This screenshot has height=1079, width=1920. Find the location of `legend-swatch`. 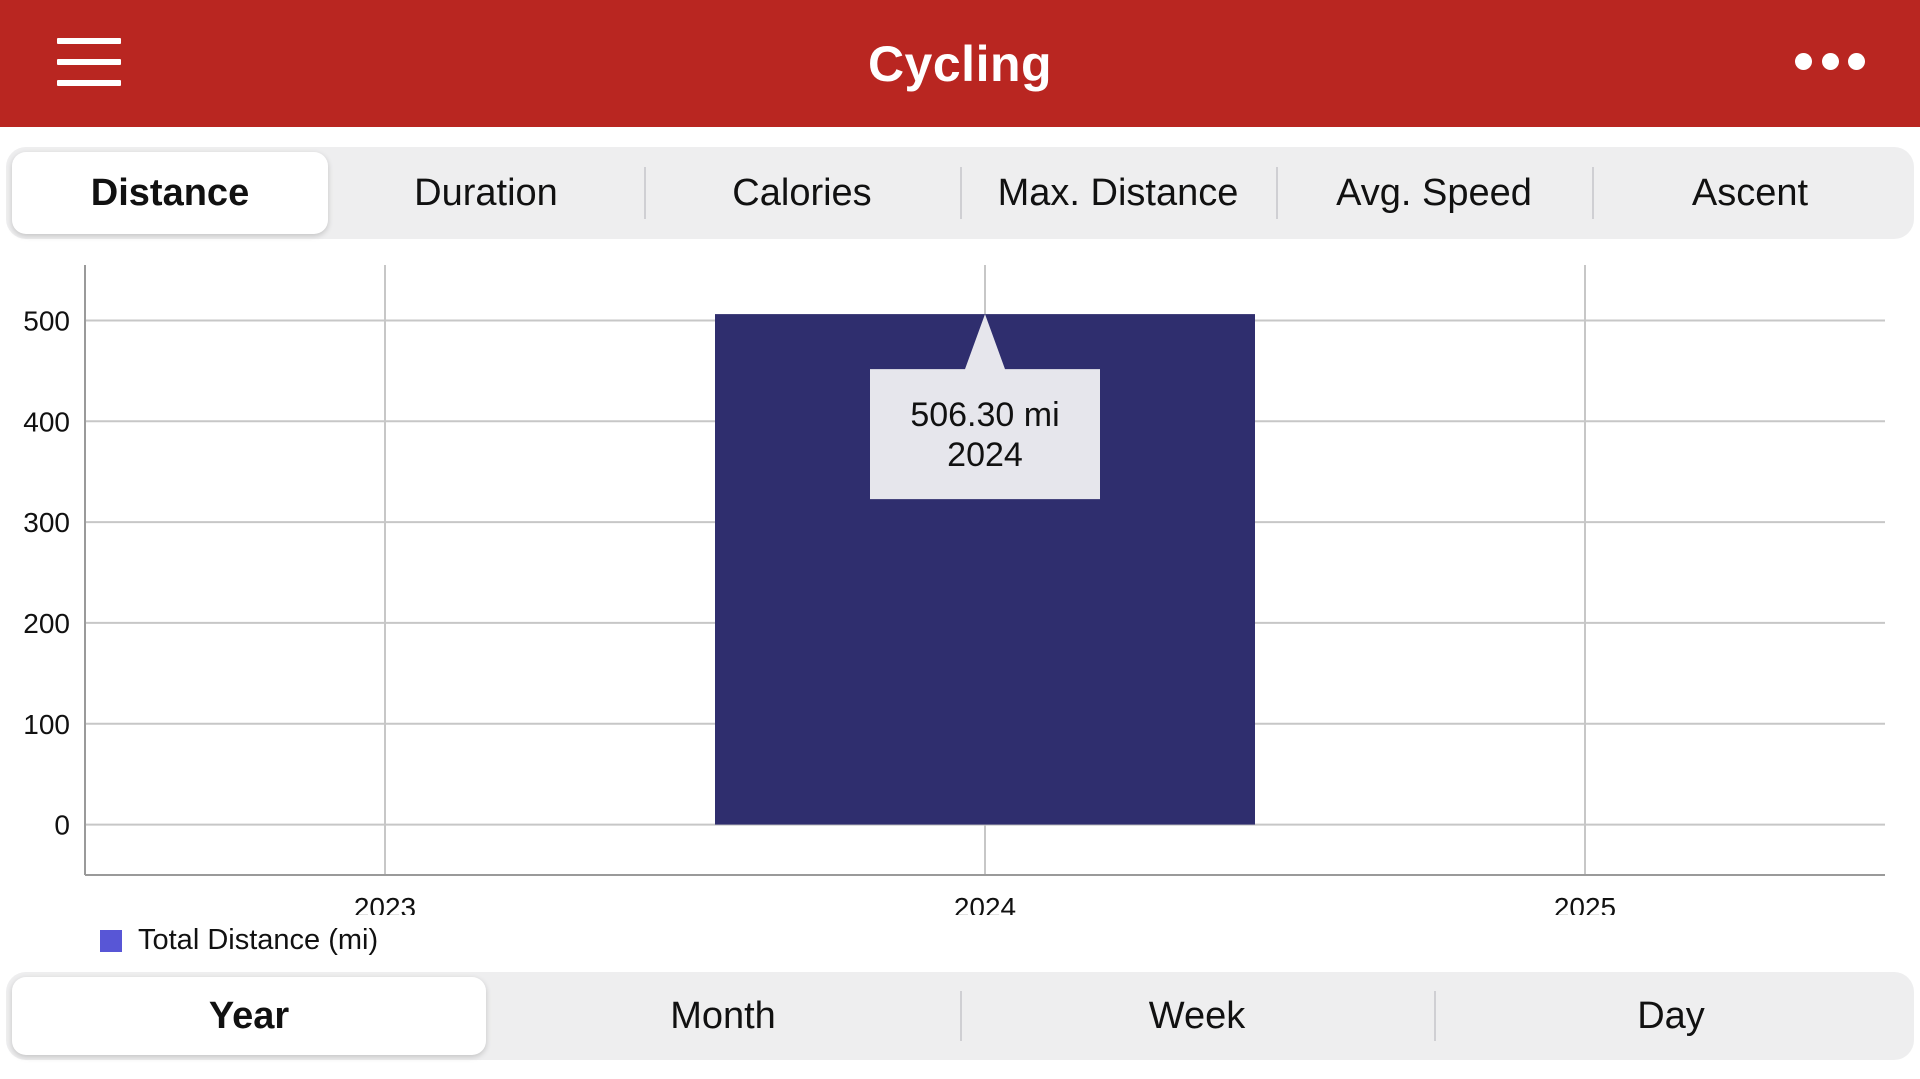

legend-swatch is located at coordinates (111, 940).